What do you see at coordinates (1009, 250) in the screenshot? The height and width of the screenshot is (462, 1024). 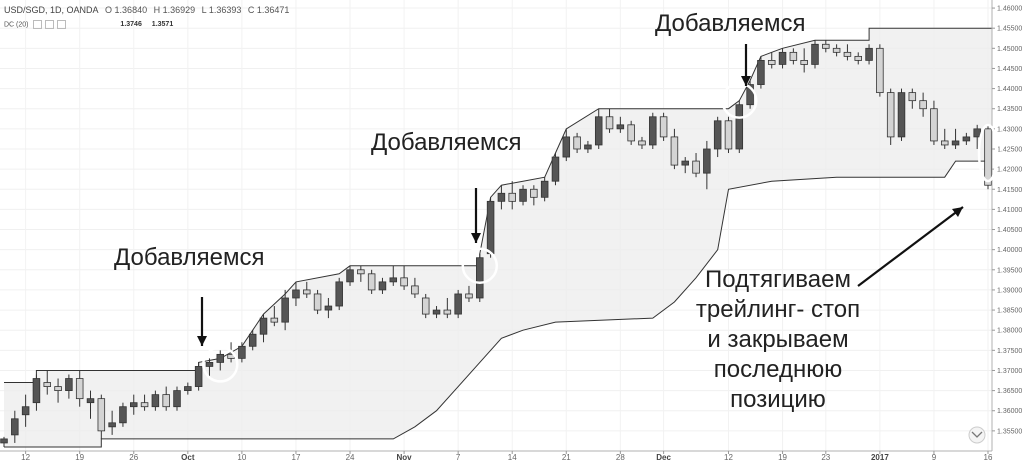 I see `price-tick-label: 1.40000` at bounding box center [1009, 250].